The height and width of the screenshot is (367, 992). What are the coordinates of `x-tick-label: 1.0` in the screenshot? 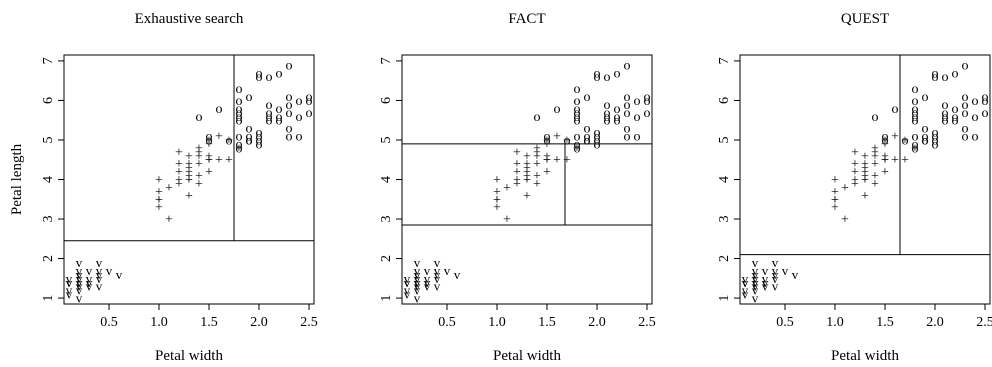 It's located at (497, 322).